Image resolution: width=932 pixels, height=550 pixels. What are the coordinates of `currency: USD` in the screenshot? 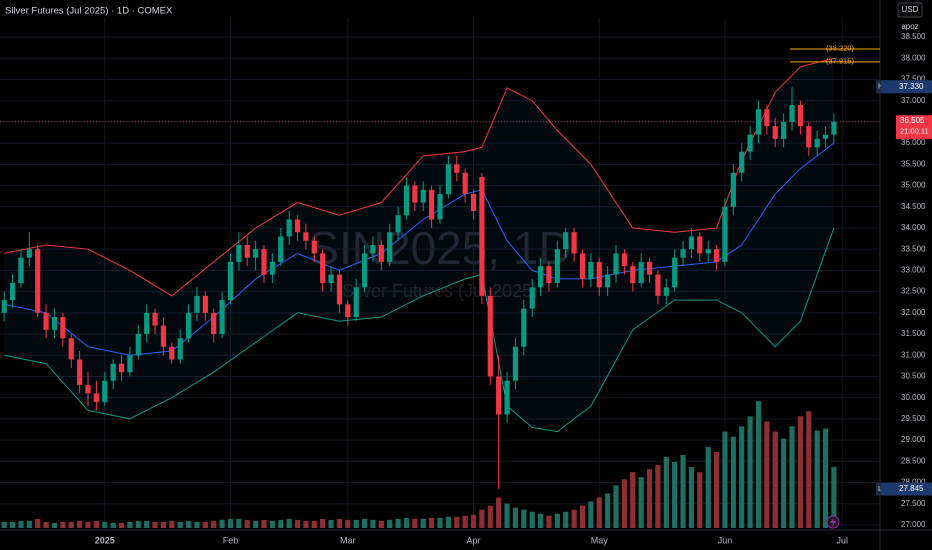 It's located at (910, 9).